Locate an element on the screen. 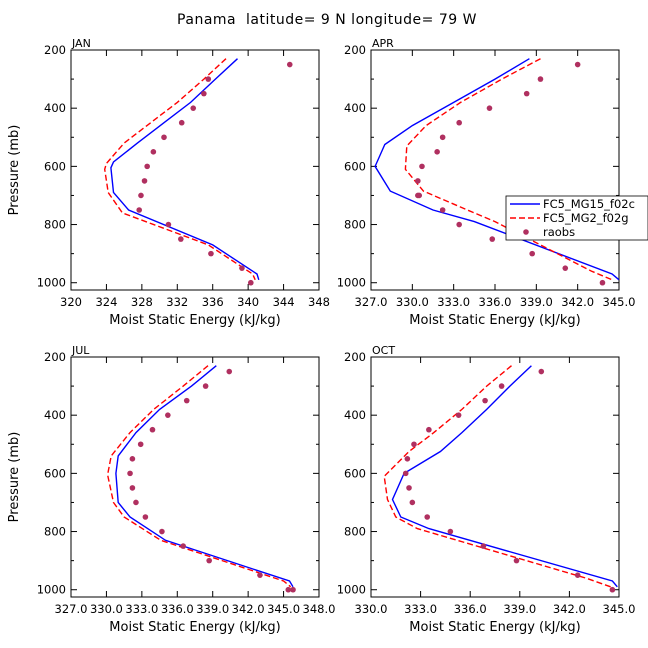  legend-label: FC5_MG15_f02c is located at coordinates (589, 204).